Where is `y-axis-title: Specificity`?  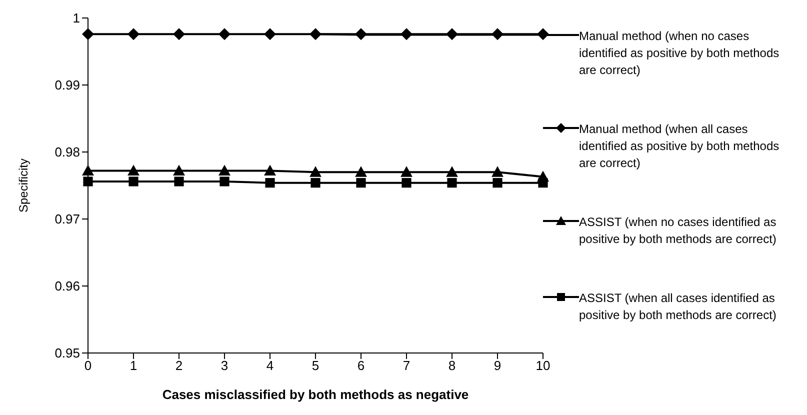 y-axis-title: Specificity is located at coordinates (23, 185).